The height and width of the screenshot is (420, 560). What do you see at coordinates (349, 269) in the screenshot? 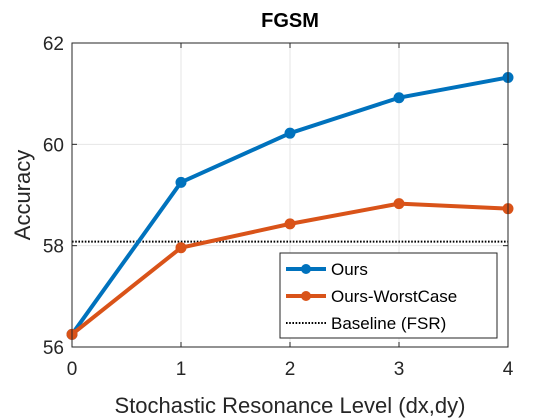
I see `legend-label-ours: Ours` at bounding box center [349, 269].